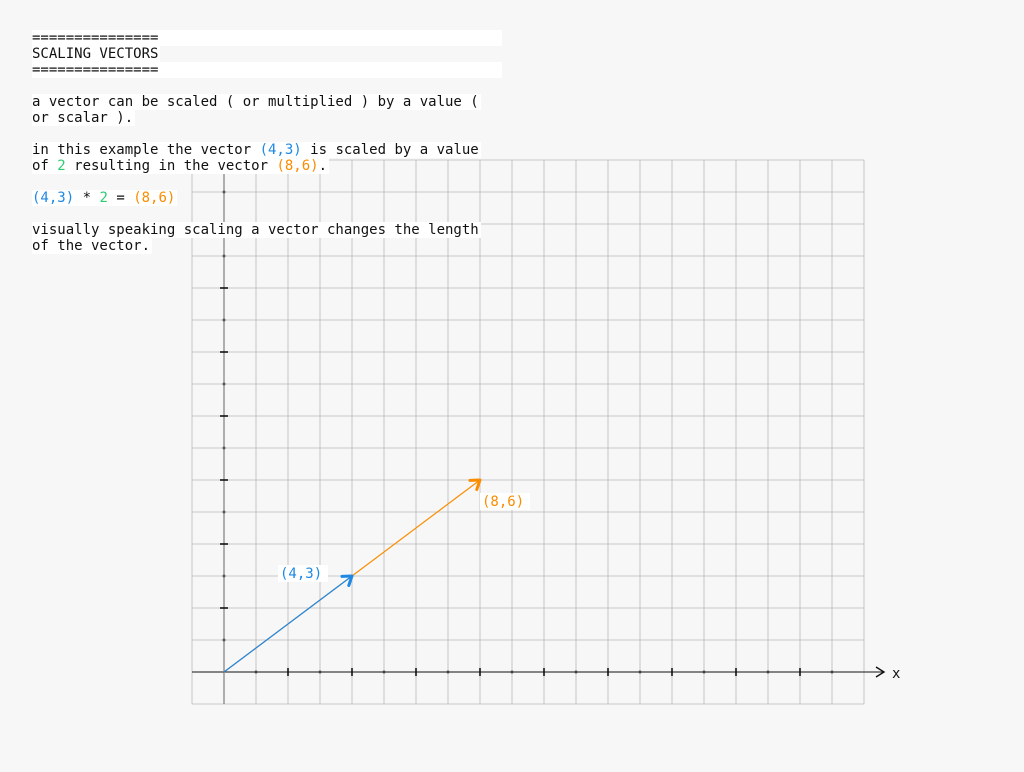 Image resolution: width=1024 pixels, height=772 pixels. What do you see at coordinates (896, 674) in the screenshot?
I see `x-axis-label: x` at bounding box center [896, 674].